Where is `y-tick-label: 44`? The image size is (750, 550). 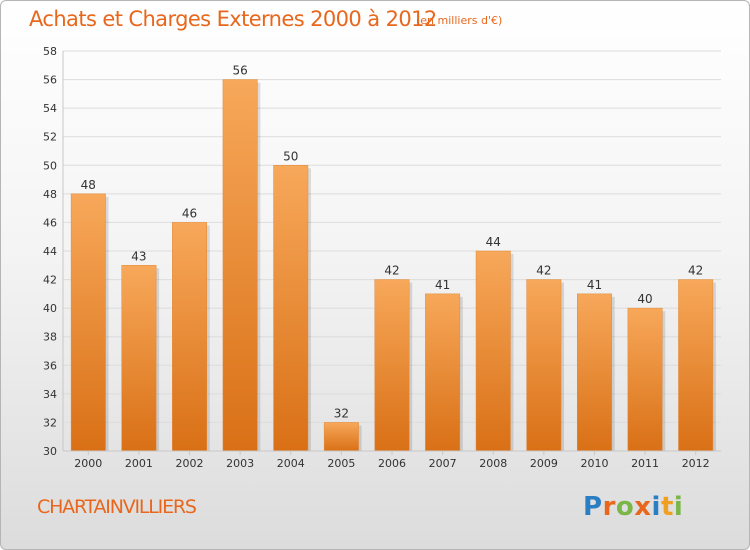
y-tick-label: 44 is located at coordinates (50, 251).